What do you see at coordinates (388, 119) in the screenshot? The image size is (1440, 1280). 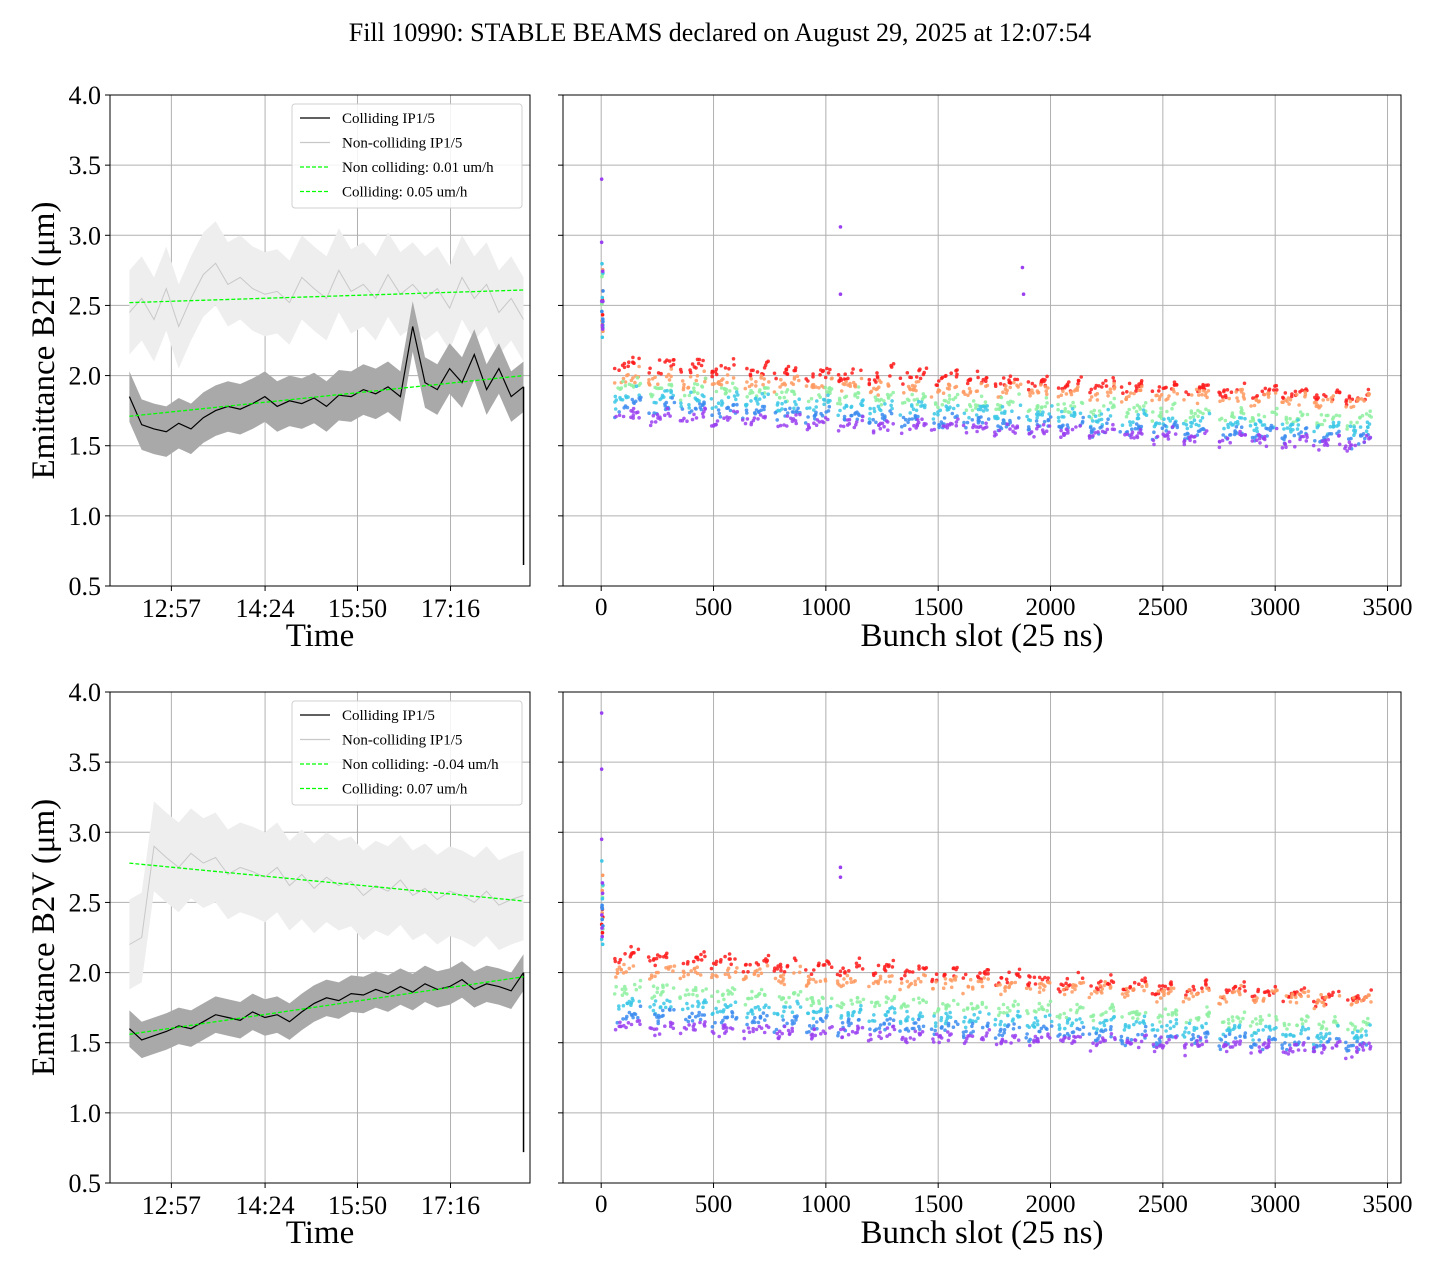 I see `legend-label: Colliding IP1/5` at bounding box center [388, 119].